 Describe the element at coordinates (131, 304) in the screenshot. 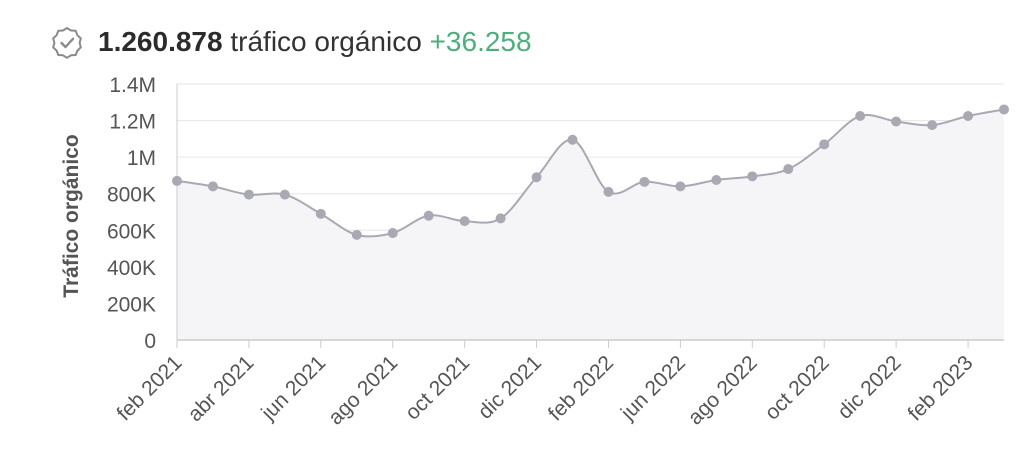

I see `y-tick-label: 200K` at that location.